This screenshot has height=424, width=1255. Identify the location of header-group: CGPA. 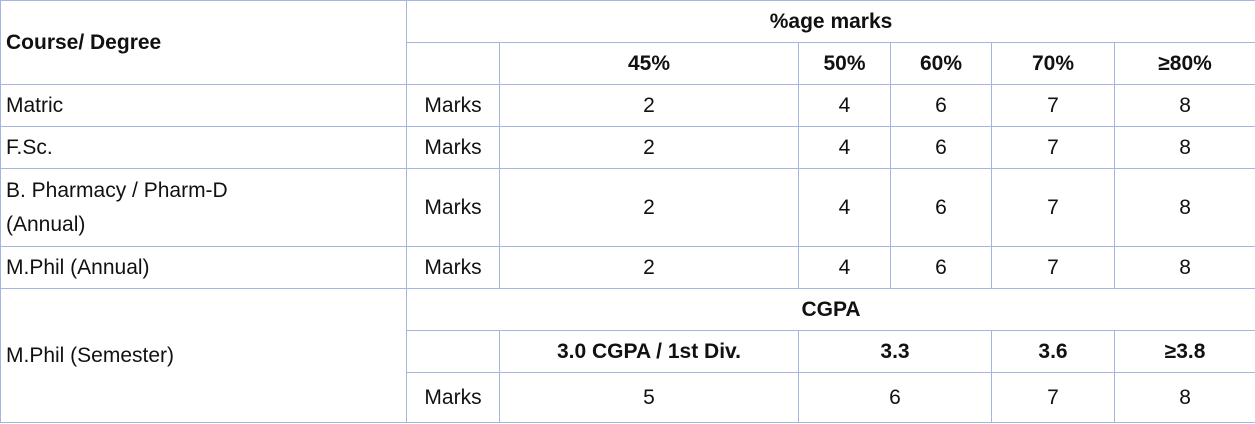
(830, 309).